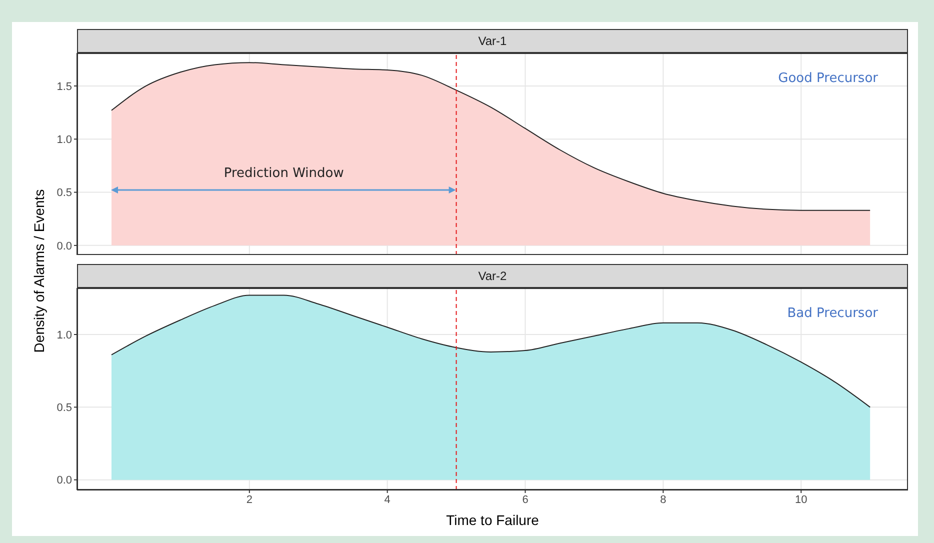 Image resolution: width=934 pixels, height=543 pixels. What do you see at coordinates (827, 78) in the screenshot?
I see `annotation: Good Precursor` at bounding box center [827, 78].